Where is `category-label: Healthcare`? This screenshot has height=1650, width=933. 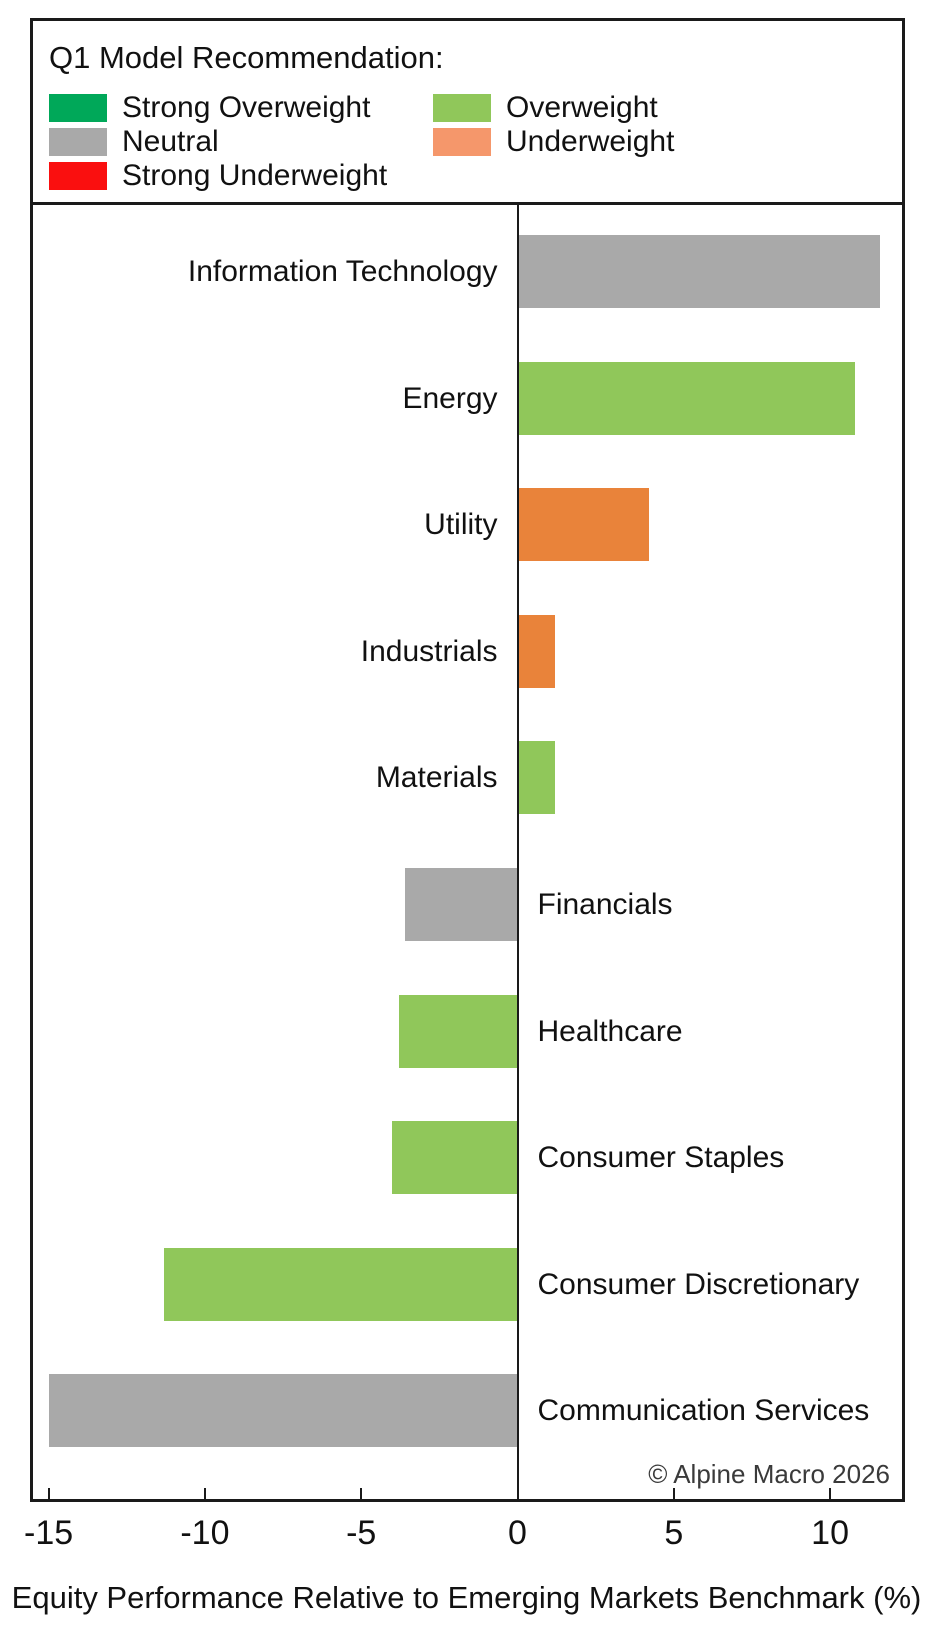 category-label: Healthcare is located at coordinates (610, 1031).